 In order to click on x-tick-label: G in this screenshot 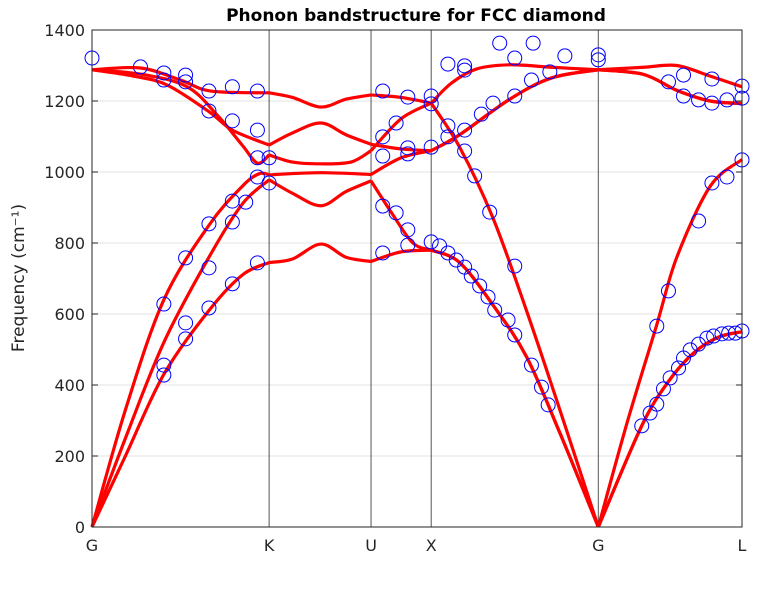, I will do `click(598, 545)`.